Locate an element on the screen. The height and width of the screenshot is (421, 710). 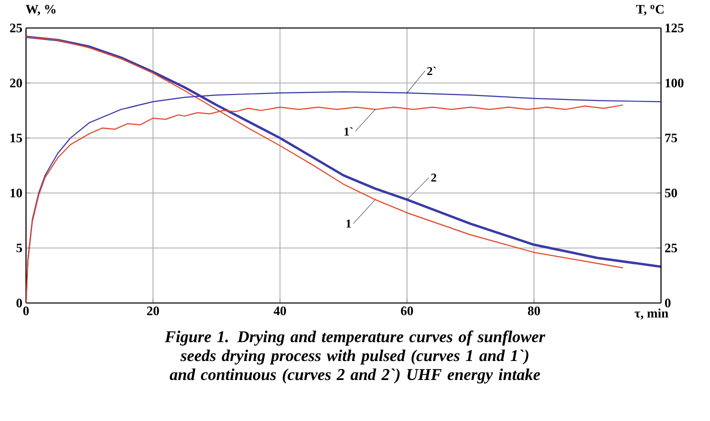
text: Figure 1. Drying and temperature curves of sunflower seeds drying process with pulsed (curves 1 and 1`) and continuous (curves 2 and 2`) UHF energy intake is located at coordinates (355, 357).